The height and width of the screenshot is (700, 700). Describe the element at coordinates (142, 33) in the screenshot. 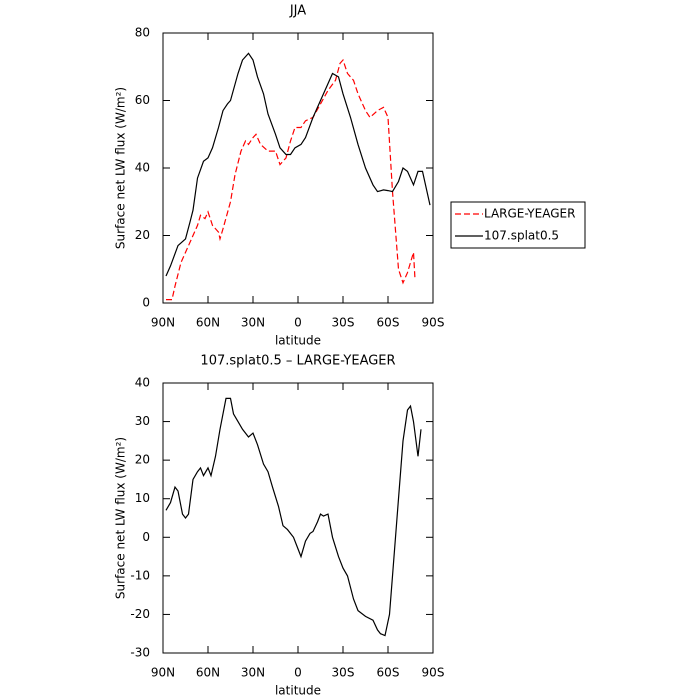

I see `y-tick-label: 80` at that location.